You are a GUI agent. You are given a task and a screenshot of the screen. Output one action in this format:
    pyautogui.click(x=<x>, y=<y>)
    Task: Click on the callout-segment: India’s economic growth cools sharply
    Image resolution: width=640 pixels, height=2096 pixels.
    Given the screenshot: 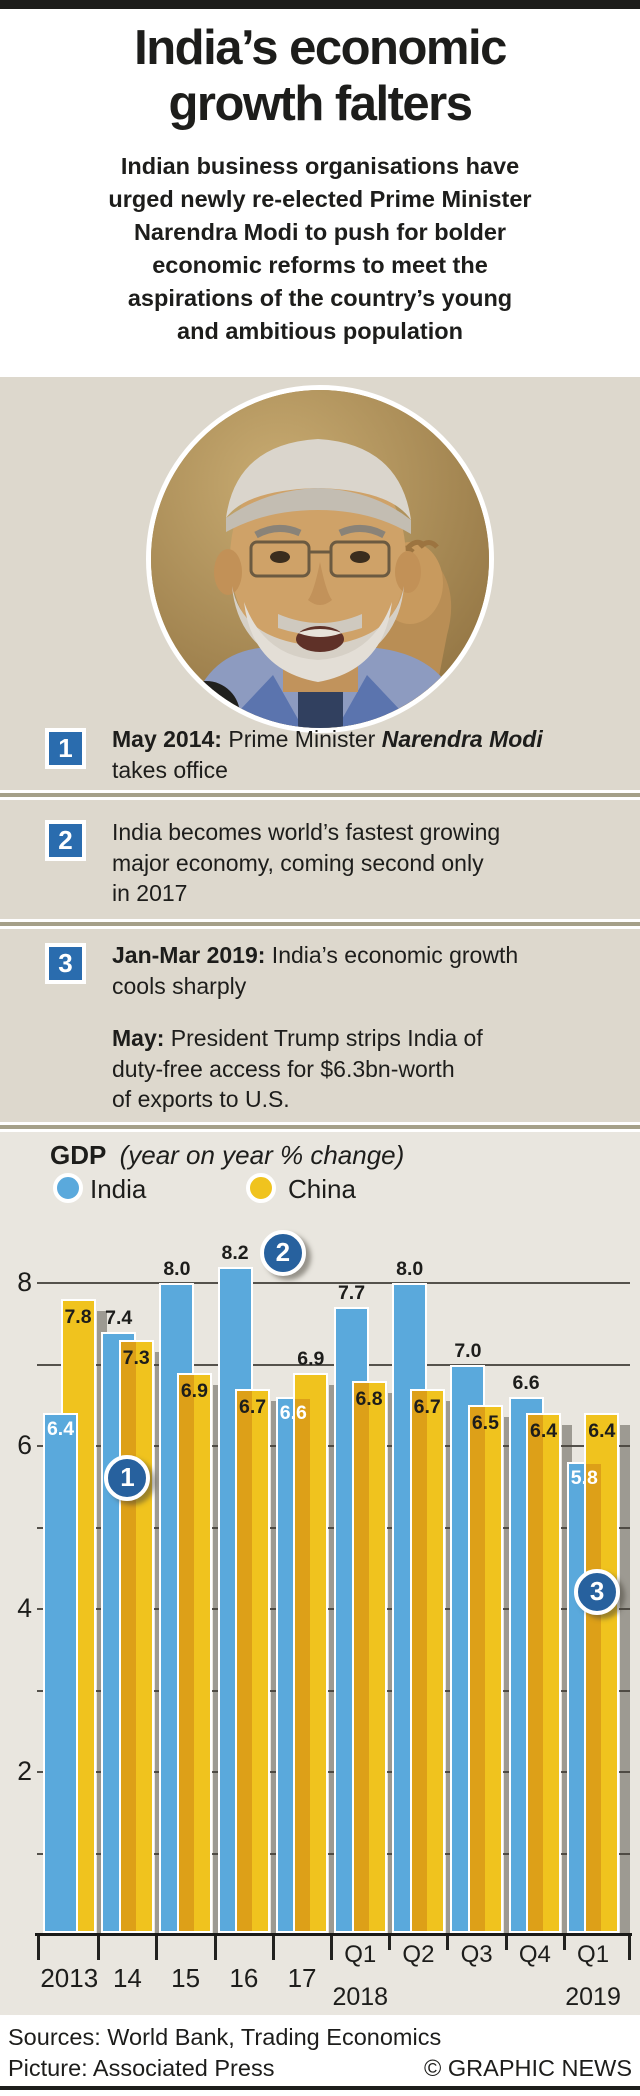 What is the action you would take?
    pyautogui.click(x=315, y=970)
    